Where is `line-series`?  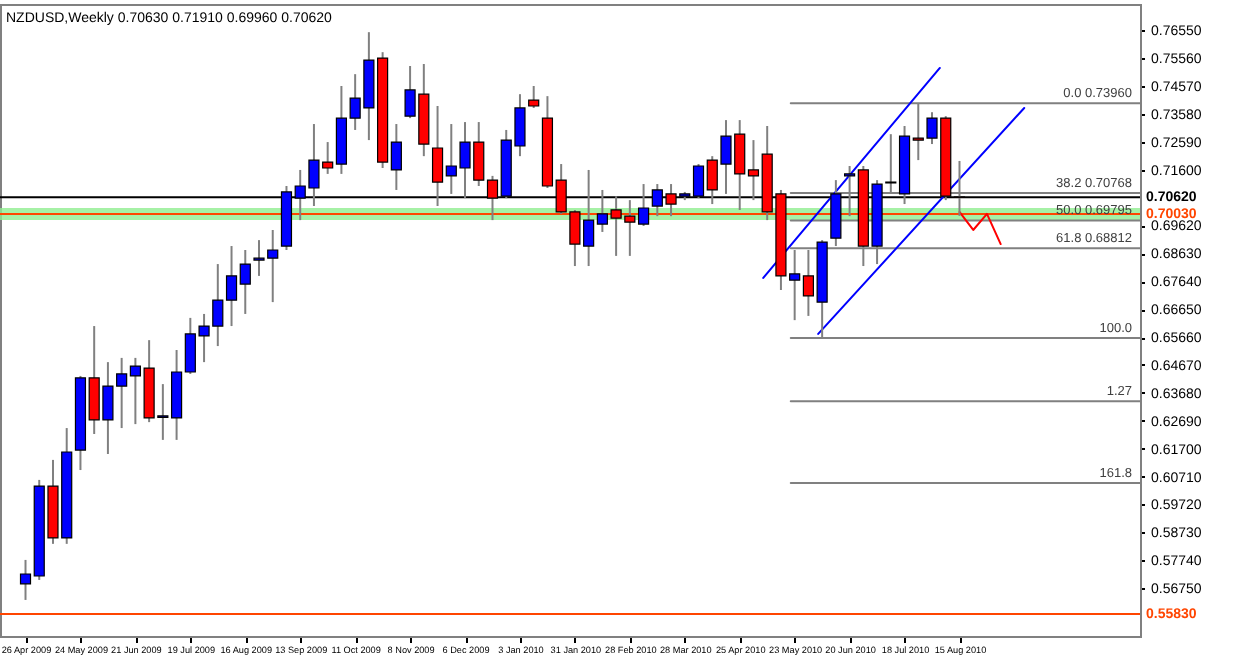
line-series is located at coordinates (980, 228).